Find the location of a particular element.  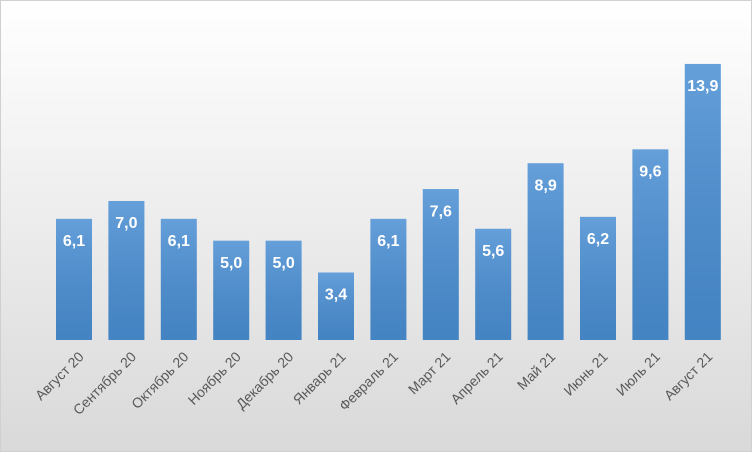

value-label: 6,2 is located at coordinates (598, 239).